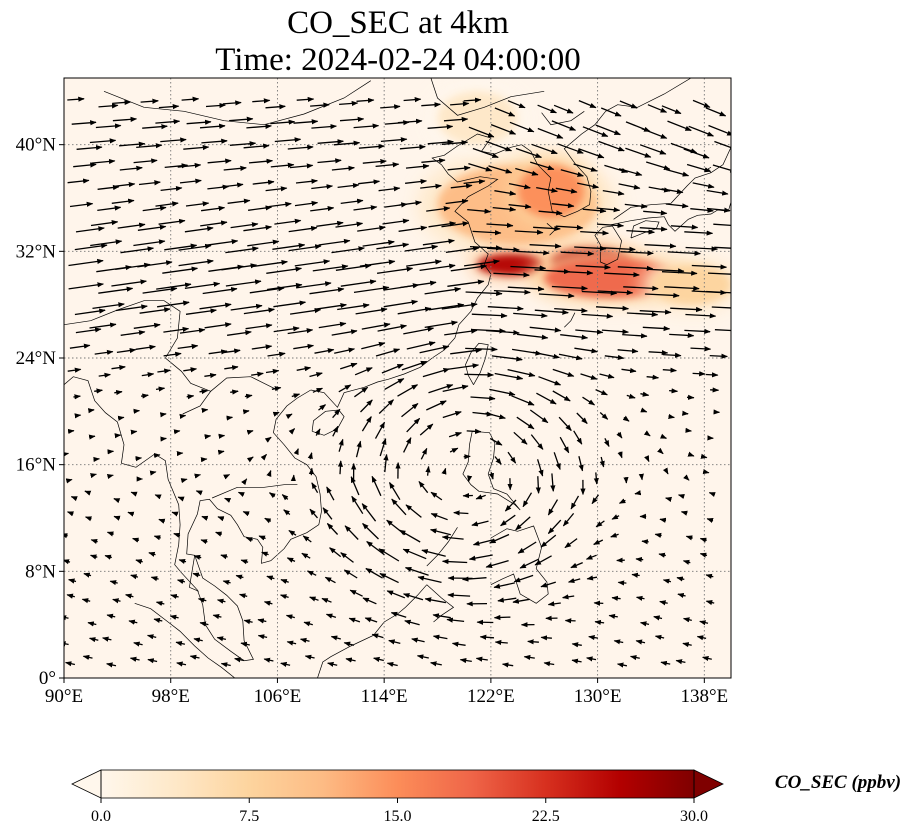 The height and width of the screenshot is (836, 916). I want to click on colorbar-max-extension, so click(708, 784).